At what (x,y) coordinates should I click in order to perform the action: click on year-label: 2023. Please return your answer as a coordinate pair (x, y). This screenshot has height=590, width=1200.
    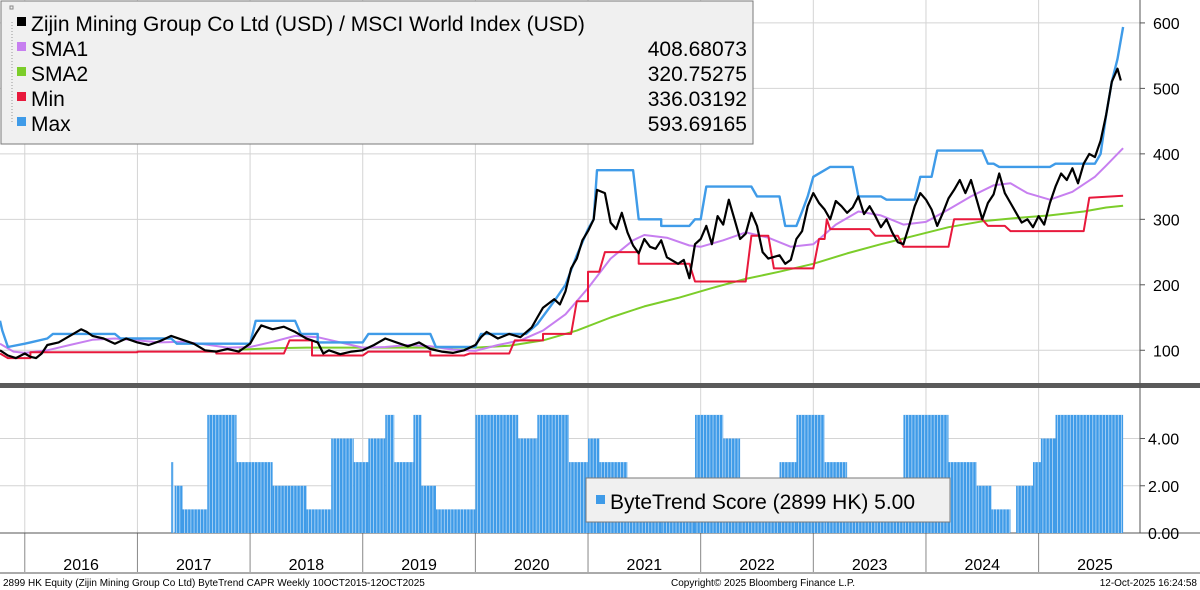
    Looking at the image, I should click on (870, 565).